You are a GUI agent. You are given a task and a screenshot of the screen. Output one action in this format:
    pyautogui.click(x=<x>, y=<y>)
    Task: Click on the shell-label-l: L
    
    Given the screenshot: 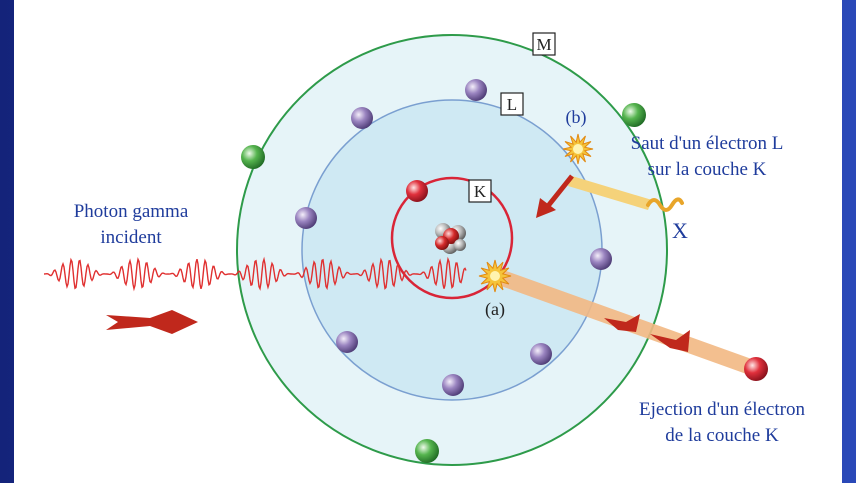 What is the action you would take?
    pyautogui.click(x=512, y=104)
    